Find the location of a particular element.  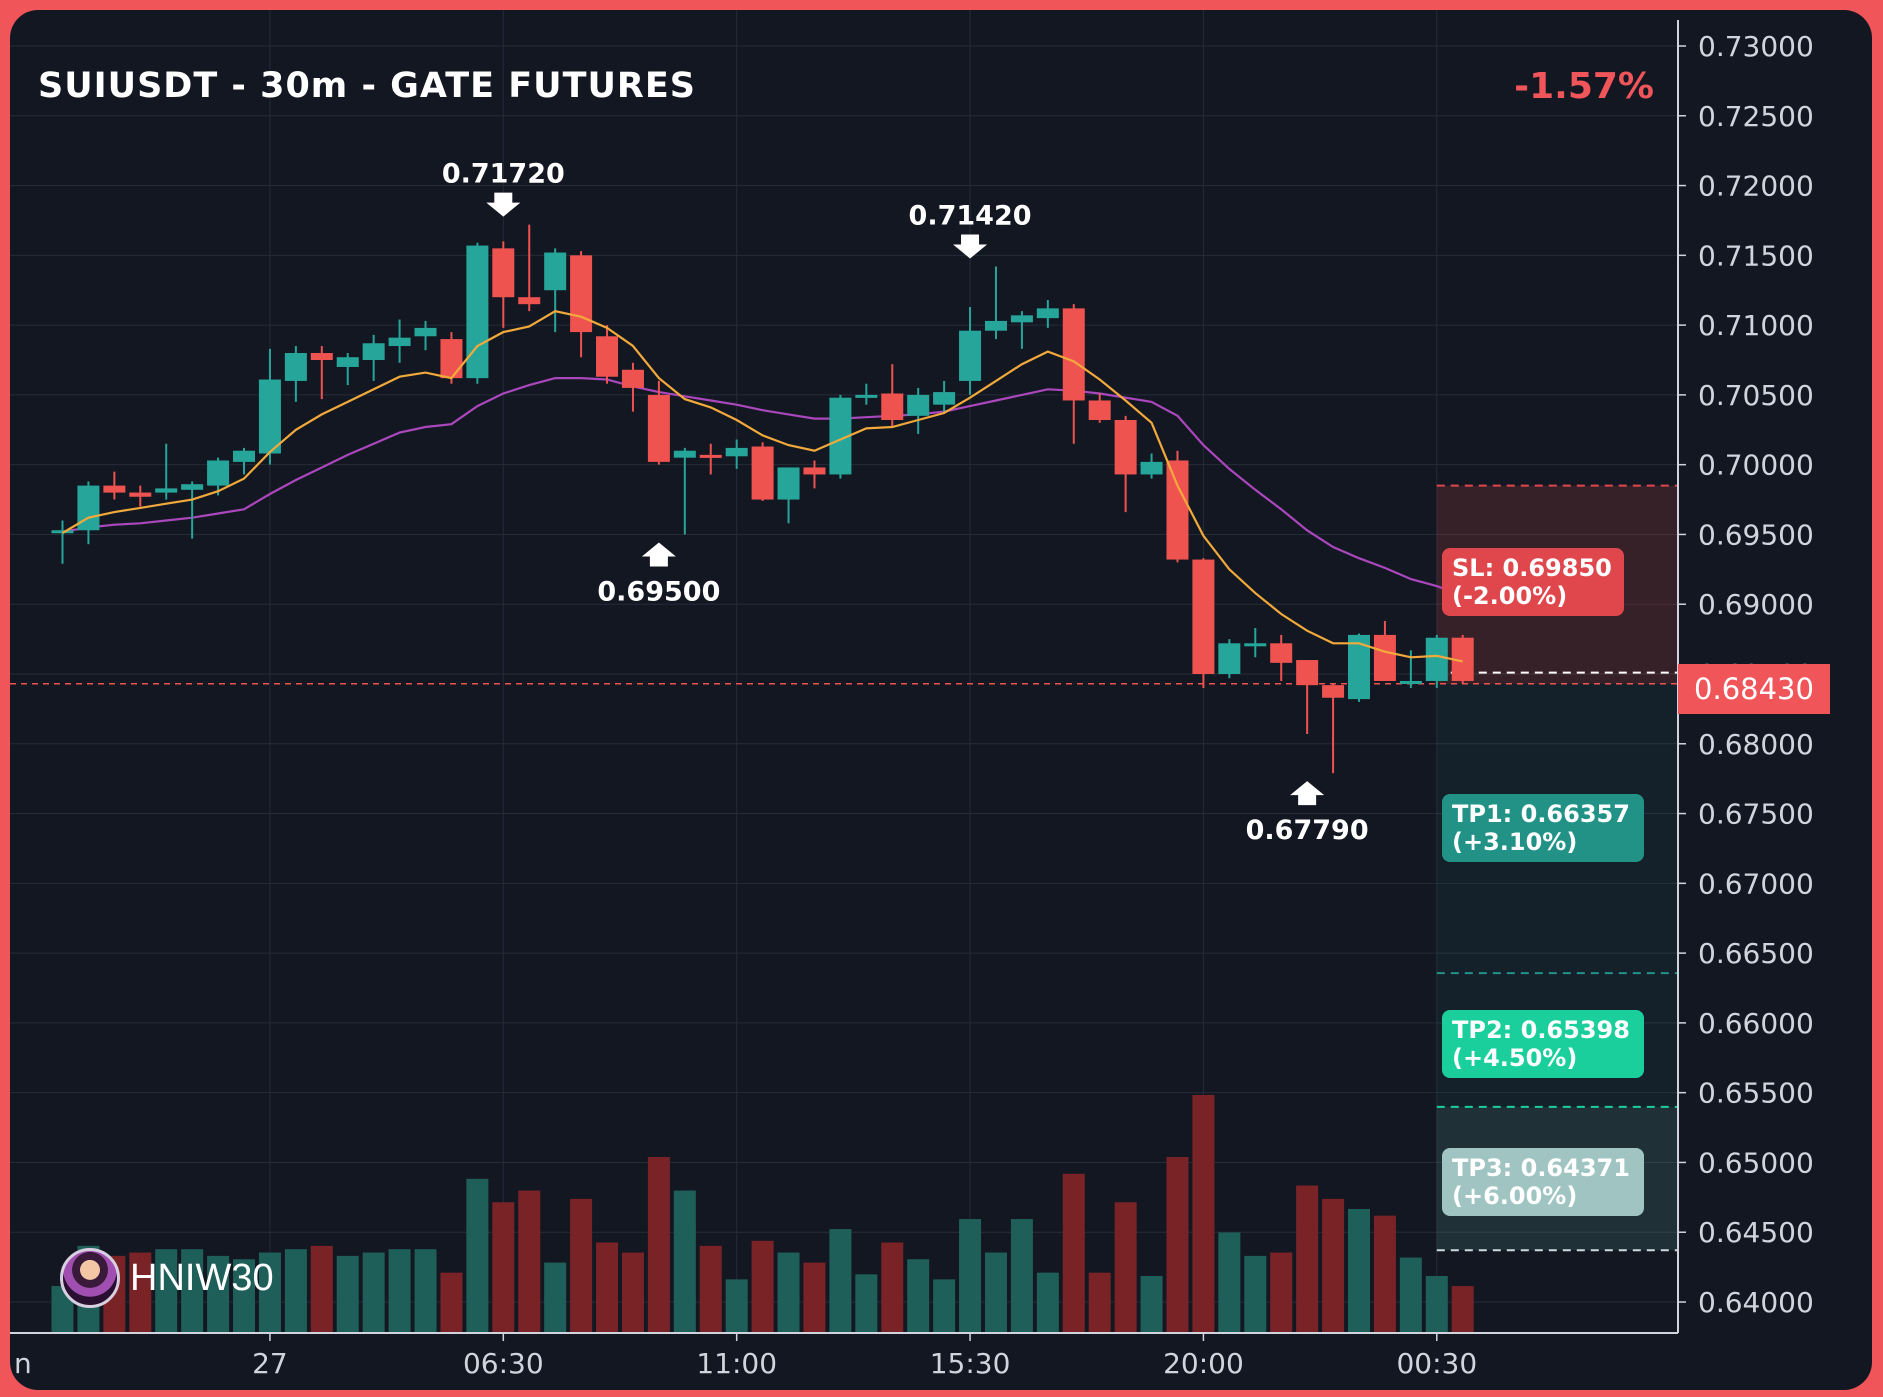

price-tick-label: 0.71500 is located at coordinates (1756, 255).